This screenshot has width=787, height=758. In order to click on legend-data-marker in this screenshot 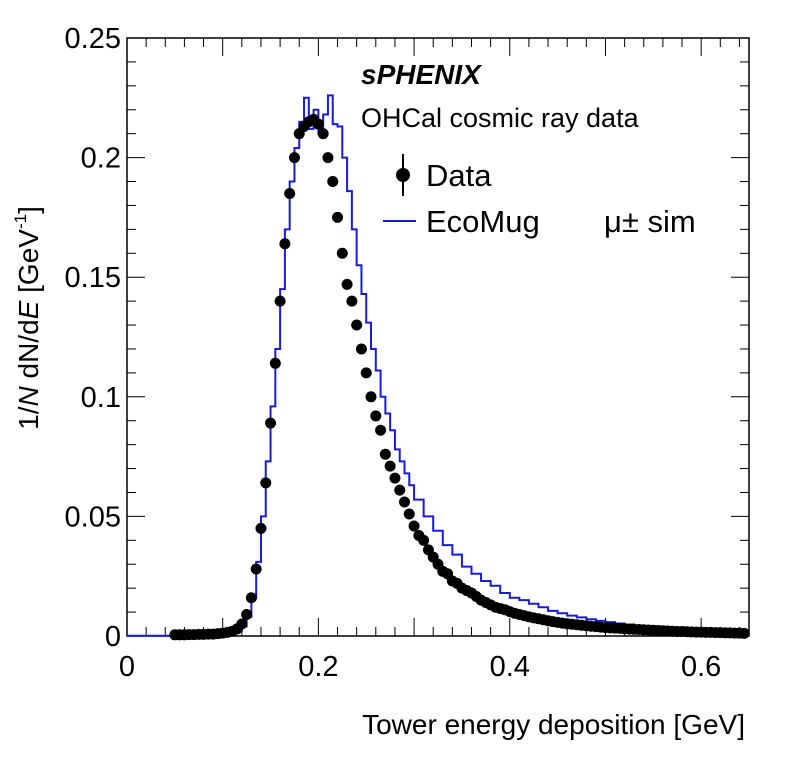, I will do `click(403, 175)`.